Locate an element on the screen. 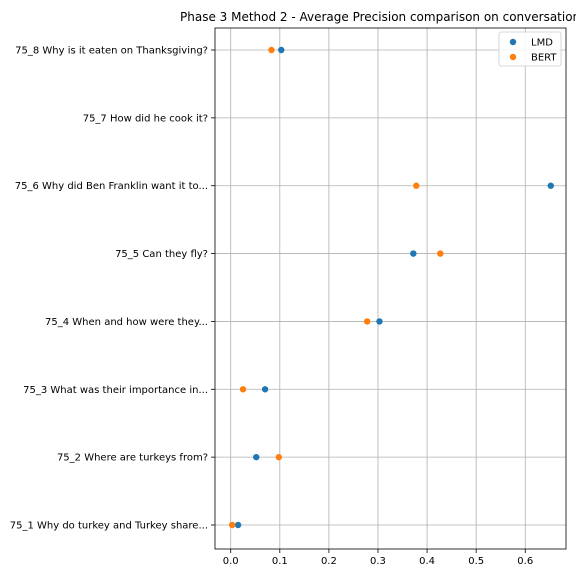 The image size is (576, 580). x-tick-label: 0.3 is located at coordinates (378, 561).